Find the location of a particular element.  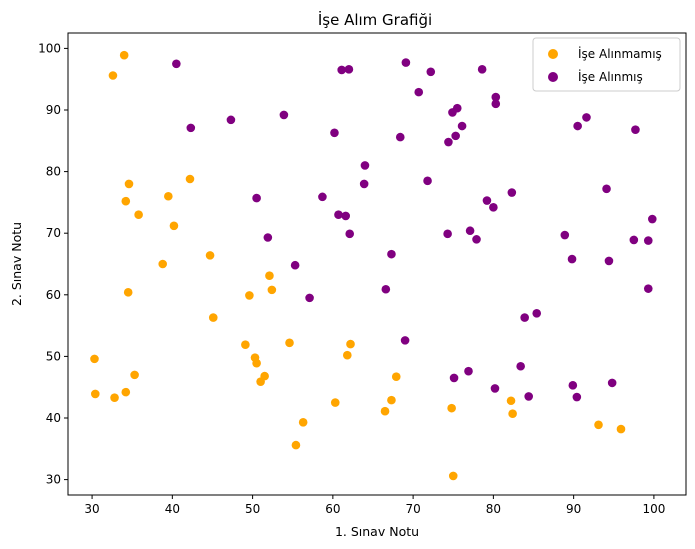

y-tick-label: 60 is located at coordinates (53, 295).